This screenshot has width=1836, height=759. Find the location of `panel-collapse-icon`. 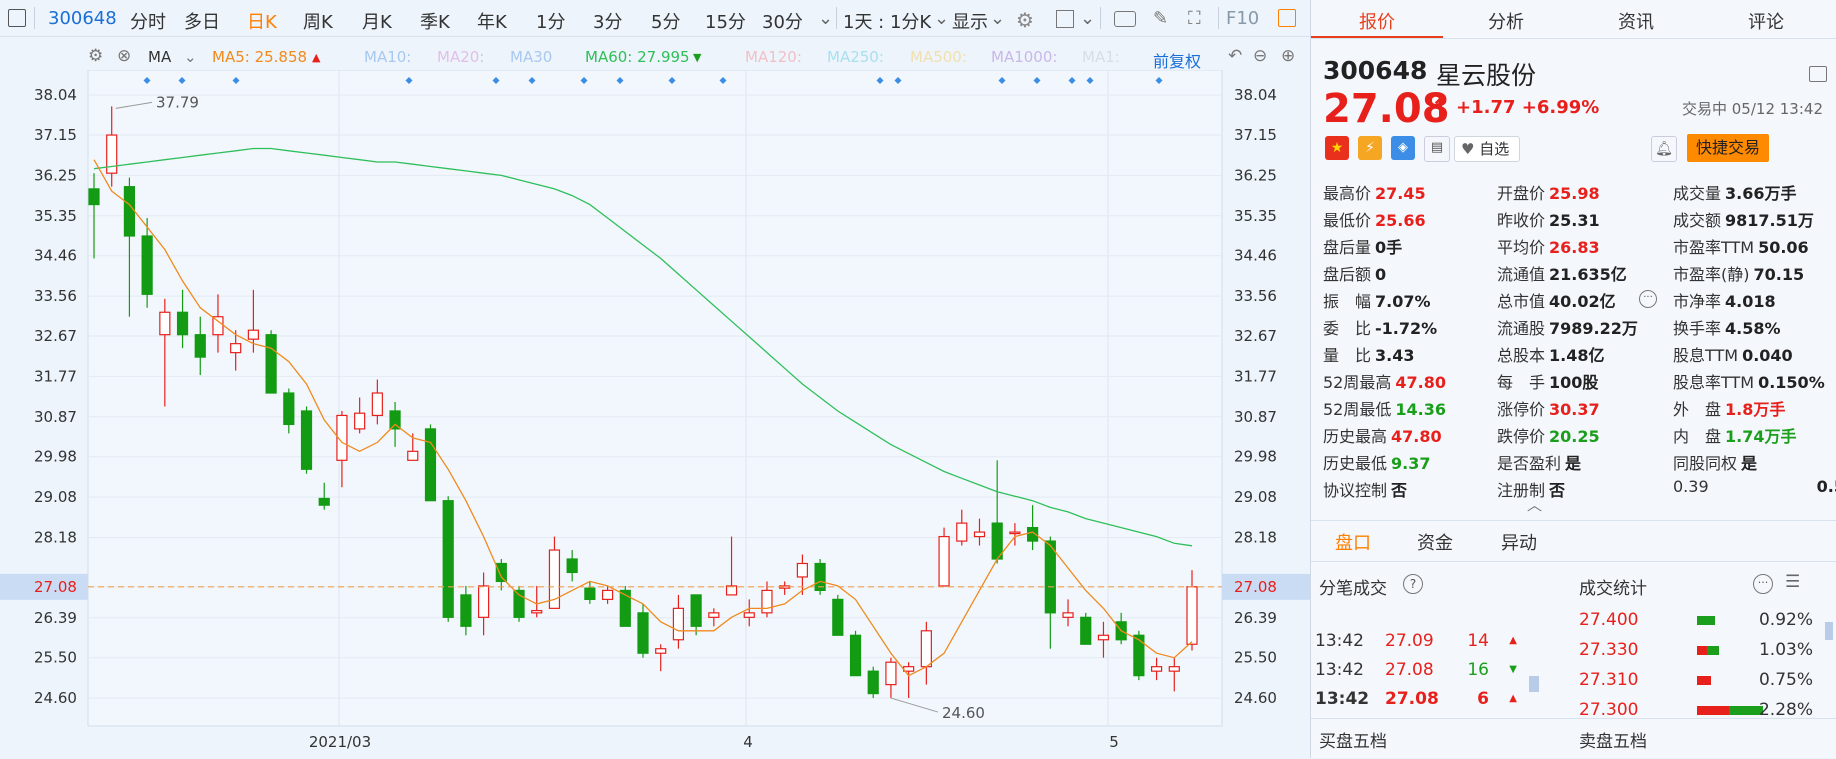

panel-collapse-icon is located at coordinates (1818, 74).